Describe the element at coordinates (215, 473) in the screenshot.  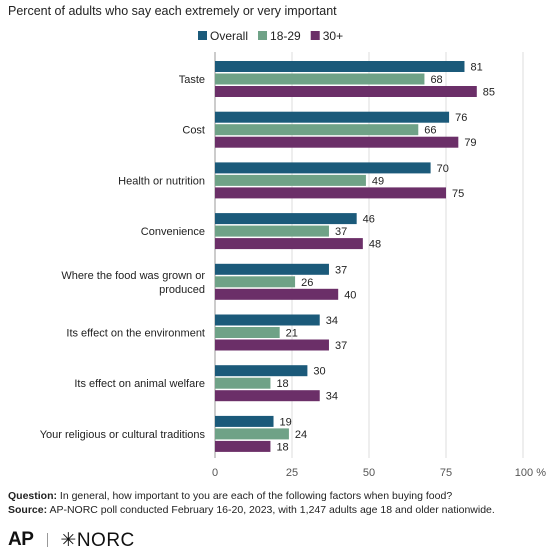
I see `x-tick-label: 0` at that location.